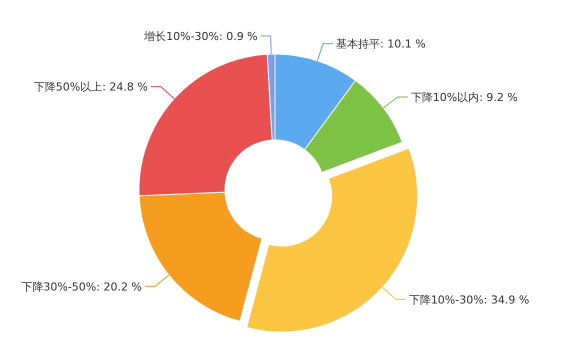  What do you see at coordinates (200, 37) in the screenshot?
I see `slice-label: 增长10%-30%: 0.9 %` at bounding box center [200, 37].